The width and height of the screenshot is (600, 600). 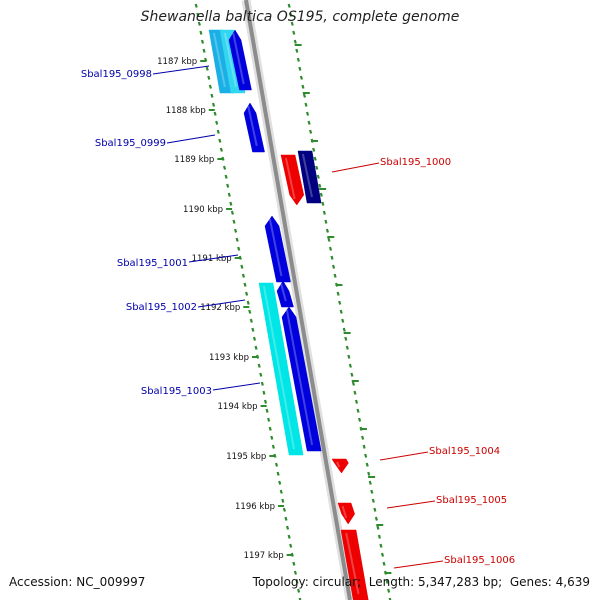 I want to click on genes-value: 4,639, so click(x=572, y=582).